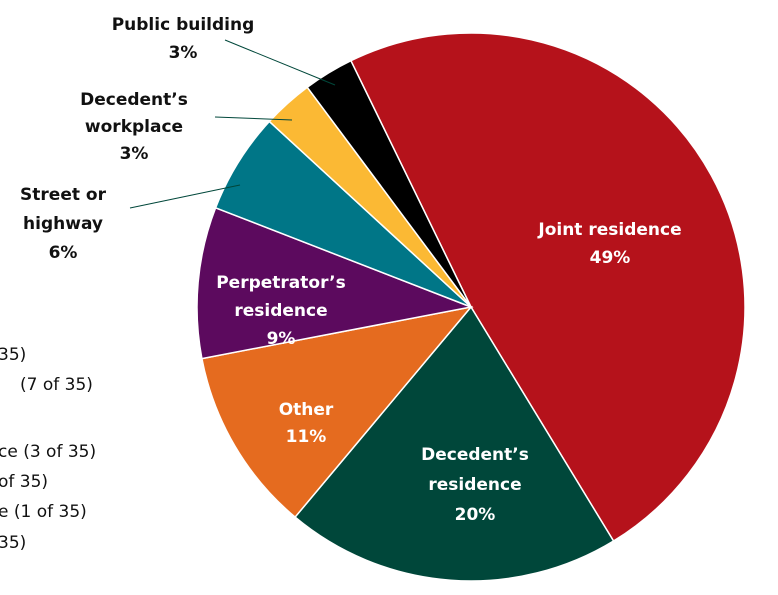 The width and height of the screenshot is (778, 595). I want to click on slice-label: Public building, so click(183, 25).